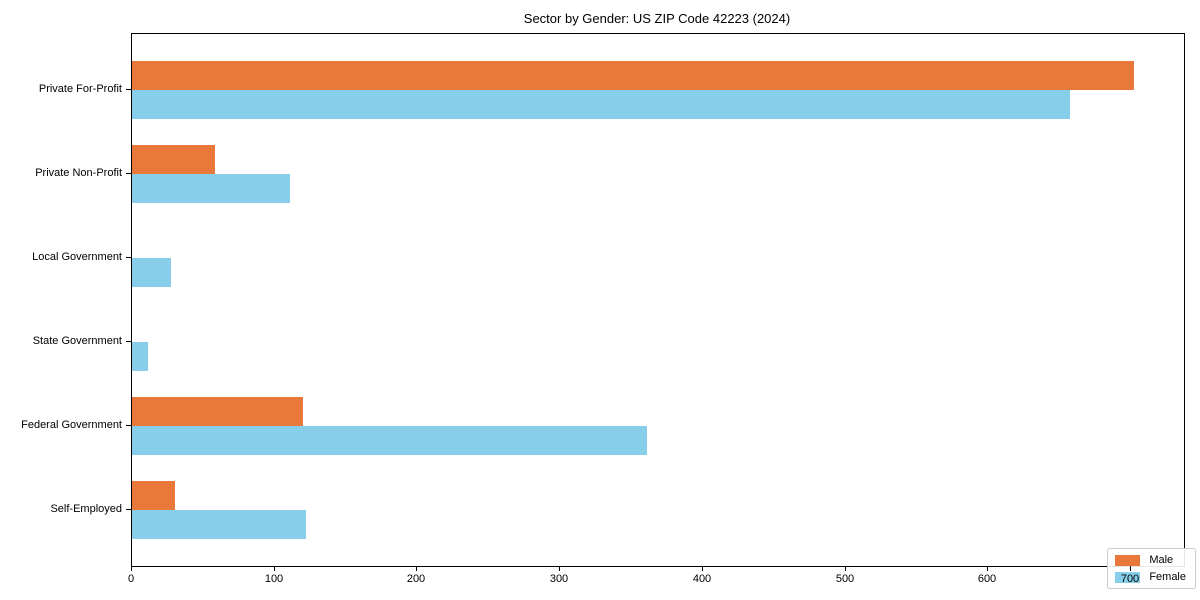 Image resolution: width=1200 pixels, height=600 pixels. I want to click on y-tick-label-private-non-profit: Private Non-Profit, so click(78, 173).